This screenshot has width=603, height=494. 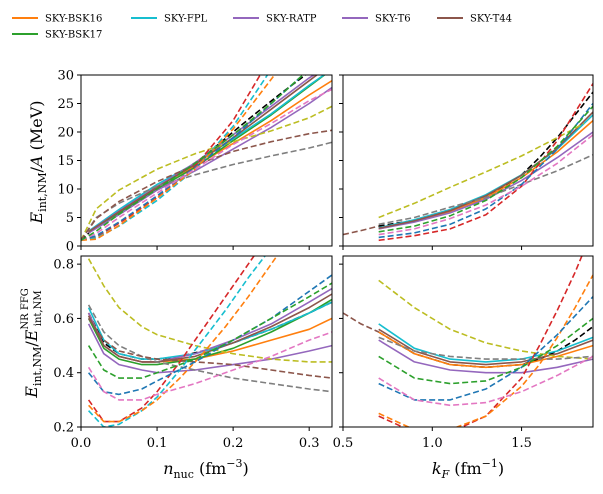 What do you see at coordinates (73, 19) in the screenshot?
I see `legend-label: SKY-BSK16` at bounding box center [73, 19].